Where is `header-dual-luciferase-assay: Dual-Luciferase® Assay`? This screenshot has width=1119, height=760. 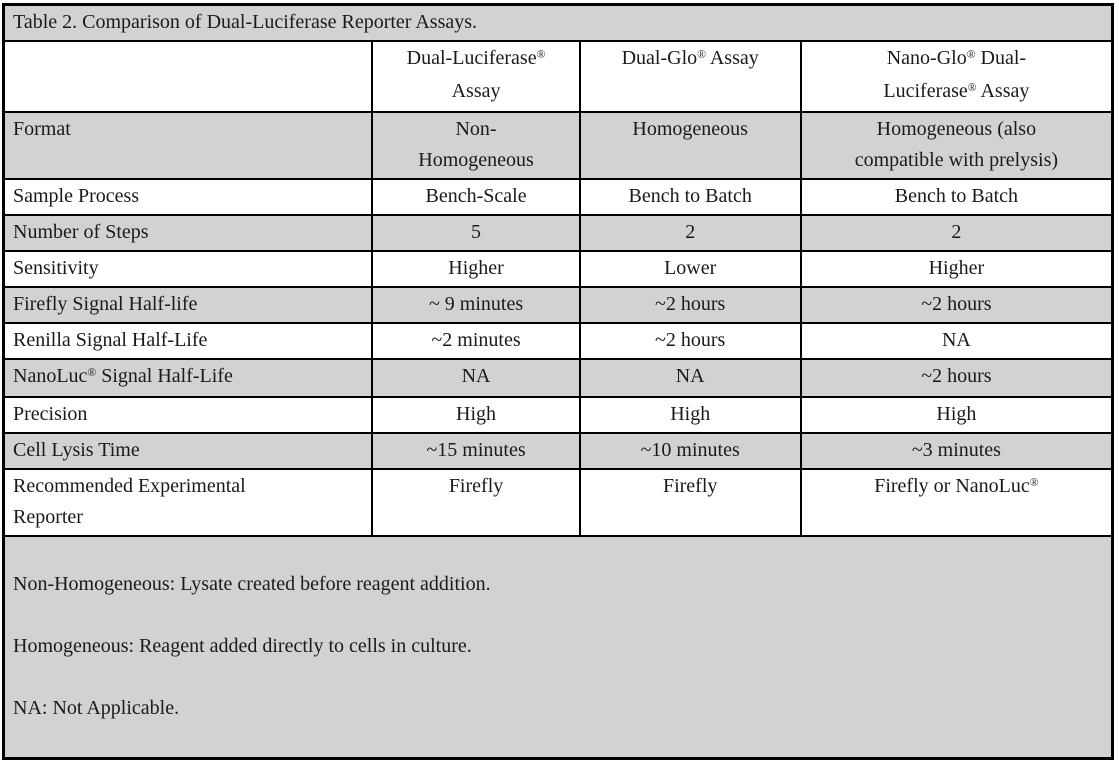 header-dual-luciferase-assay: Dual-Luciferase® Assay is located at coordinates (476, 76).